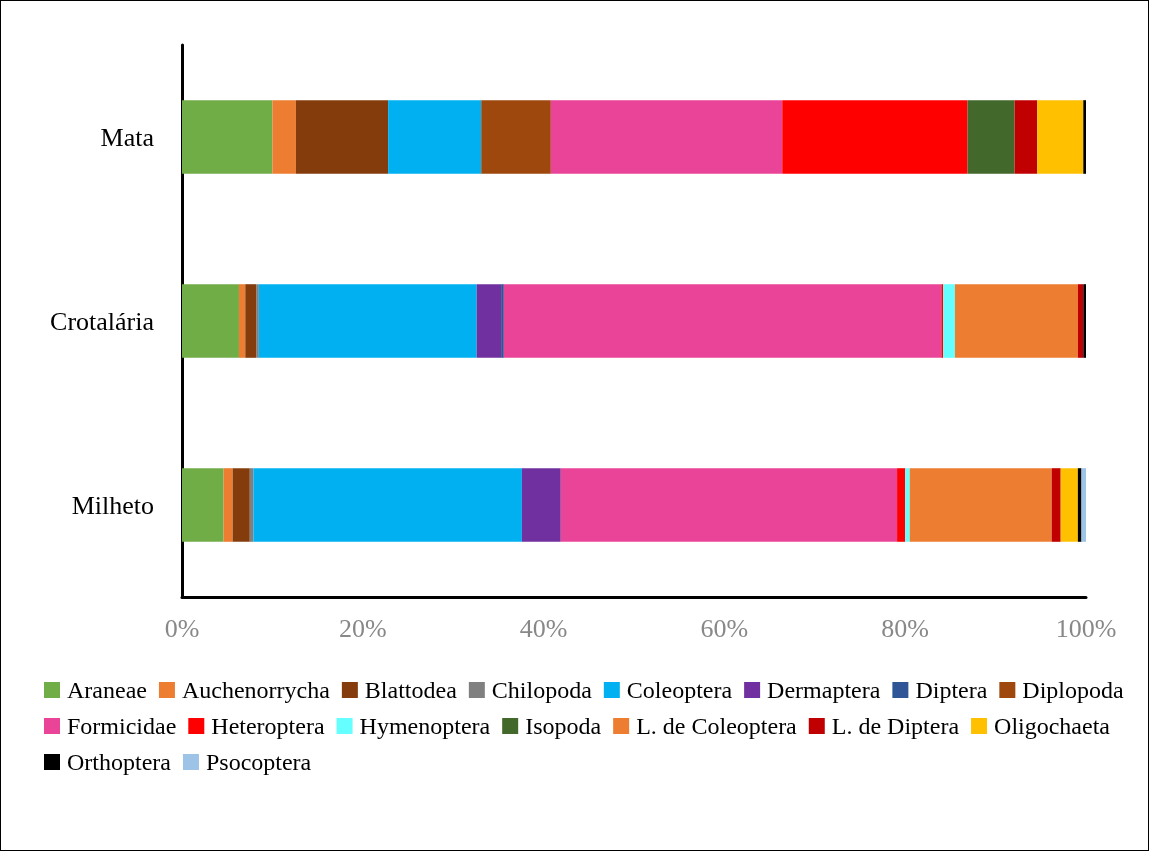  I want to click on legend-label: Heteroptera, so click(268, 726).